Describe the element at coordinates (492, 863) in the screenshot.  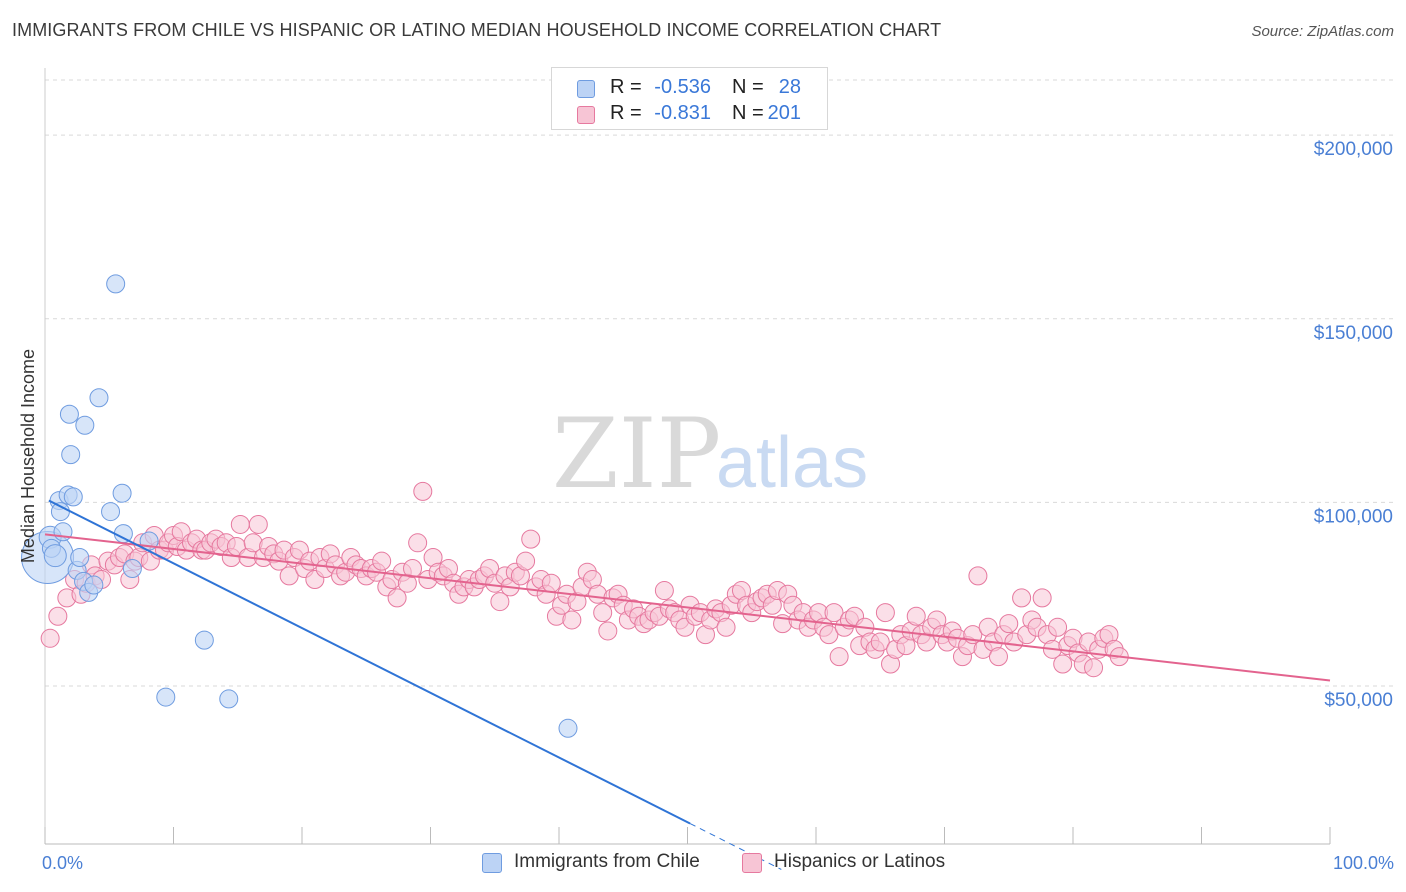
I see `series-swatch-chile` at that location.